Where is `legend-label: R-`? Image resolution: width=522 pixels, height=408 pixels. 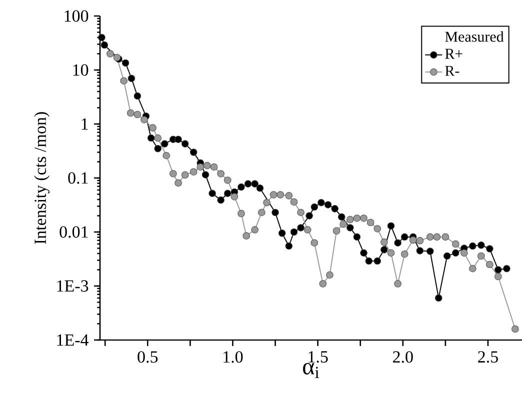 legend-label: R- is located at coordinates (452, 71).